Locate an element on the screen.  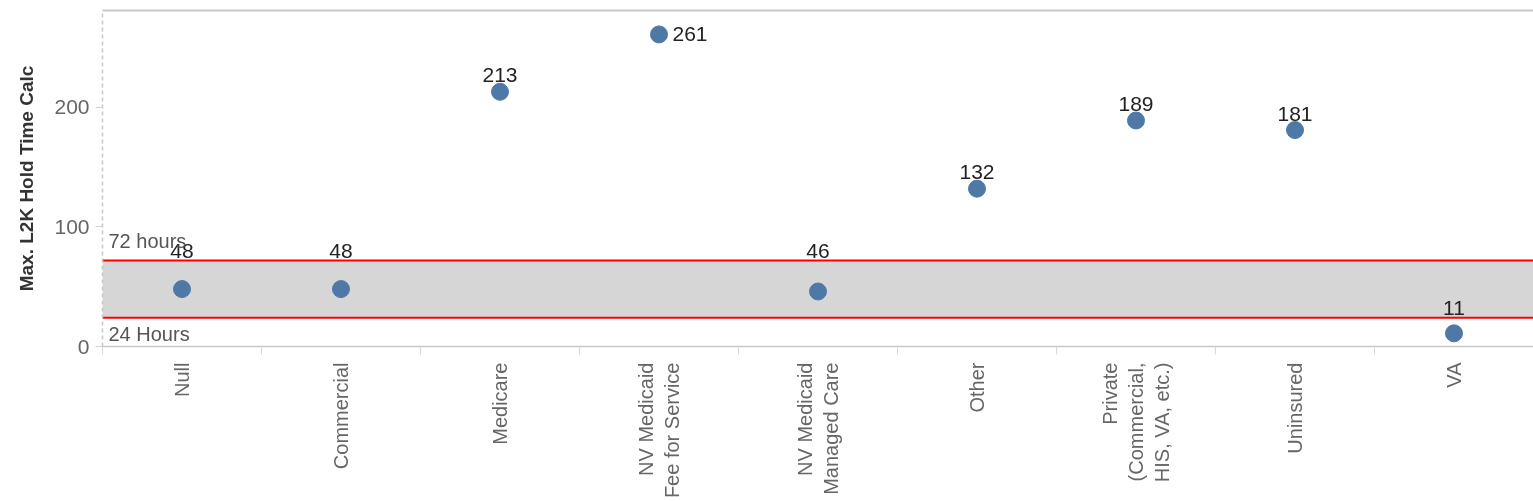
y-axis-title: Max. L2K Hold Time Calc is located at coordinates (27, 178).